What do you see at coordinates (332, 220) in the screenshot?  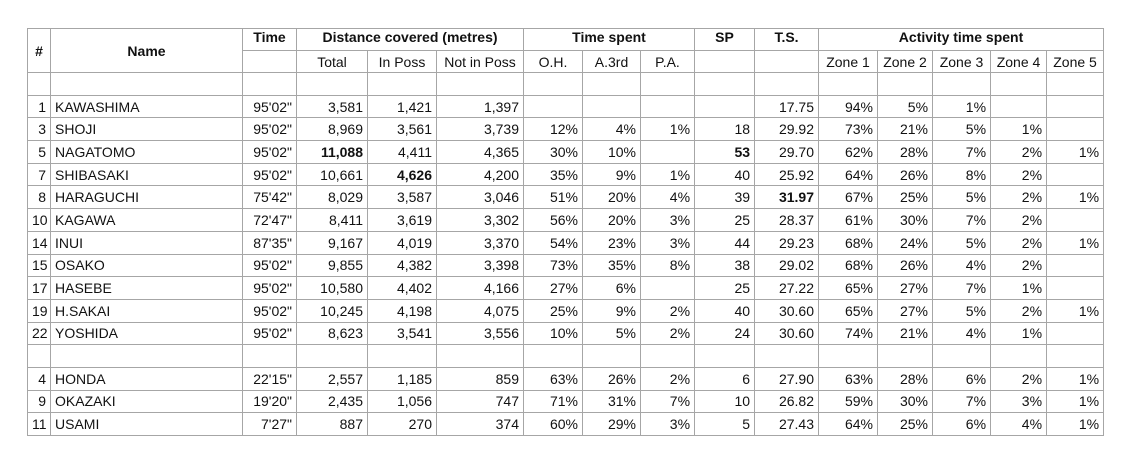 I see `cell: 8,411` at bounding box center [332, 220].